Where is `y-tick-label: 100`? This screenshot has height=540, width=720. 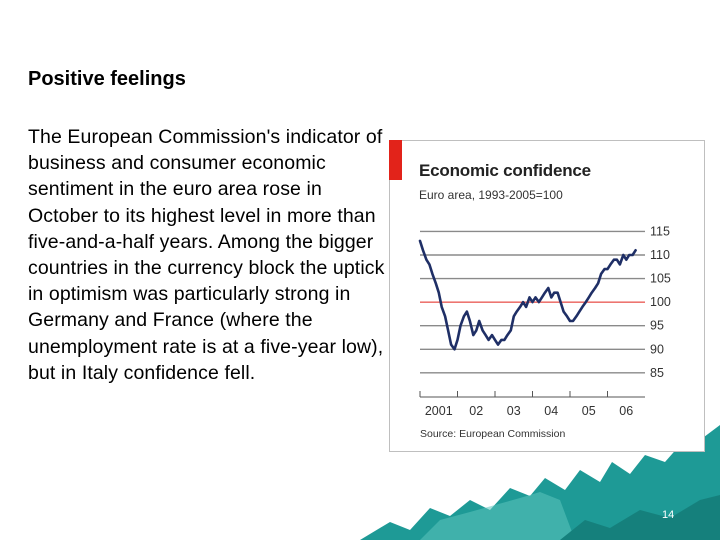
y-tick-label: 100 is located at coordinates (660, 302).